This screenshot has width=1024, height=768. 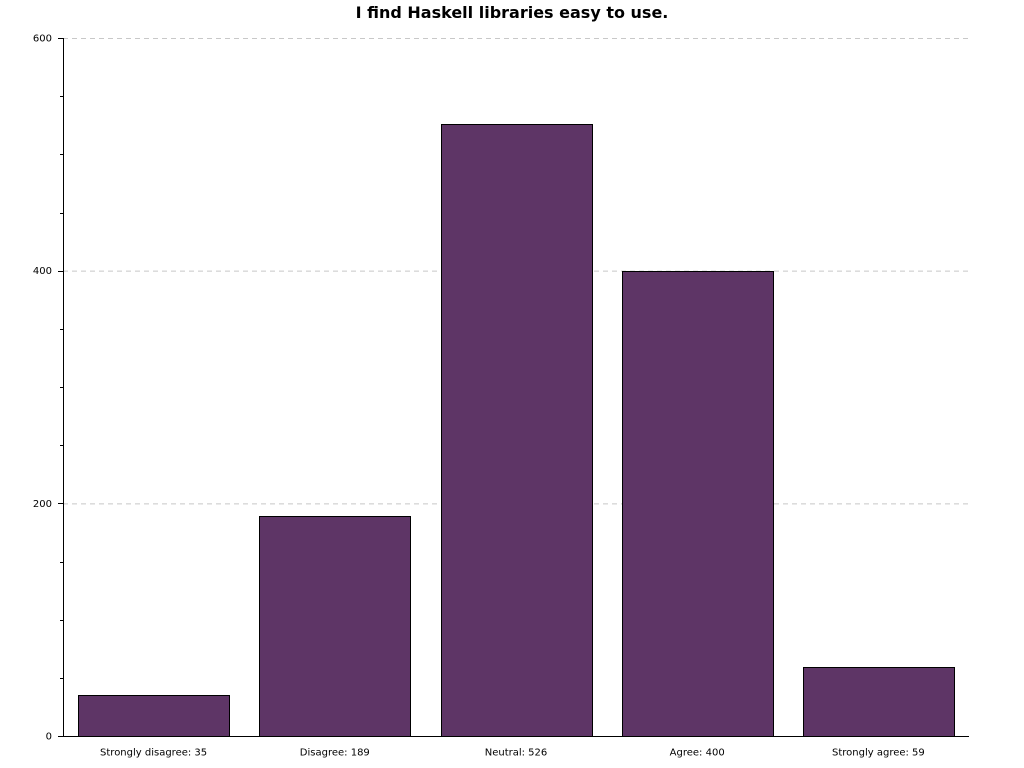 I want to click on y-tick-label-600: 600, so click(x=42, y=39).